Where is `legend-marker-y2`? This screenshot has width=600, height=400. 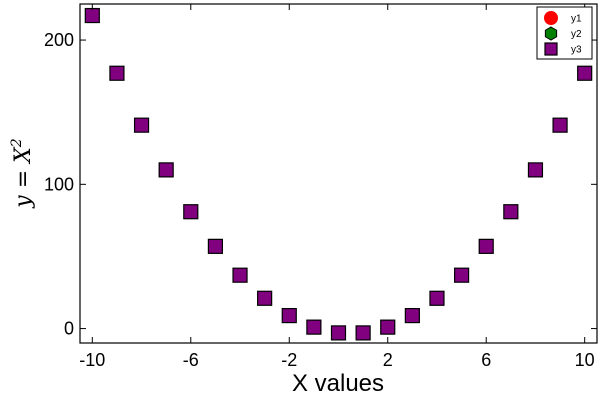 legend-marker-y2 is located at coordinates (551, 33).